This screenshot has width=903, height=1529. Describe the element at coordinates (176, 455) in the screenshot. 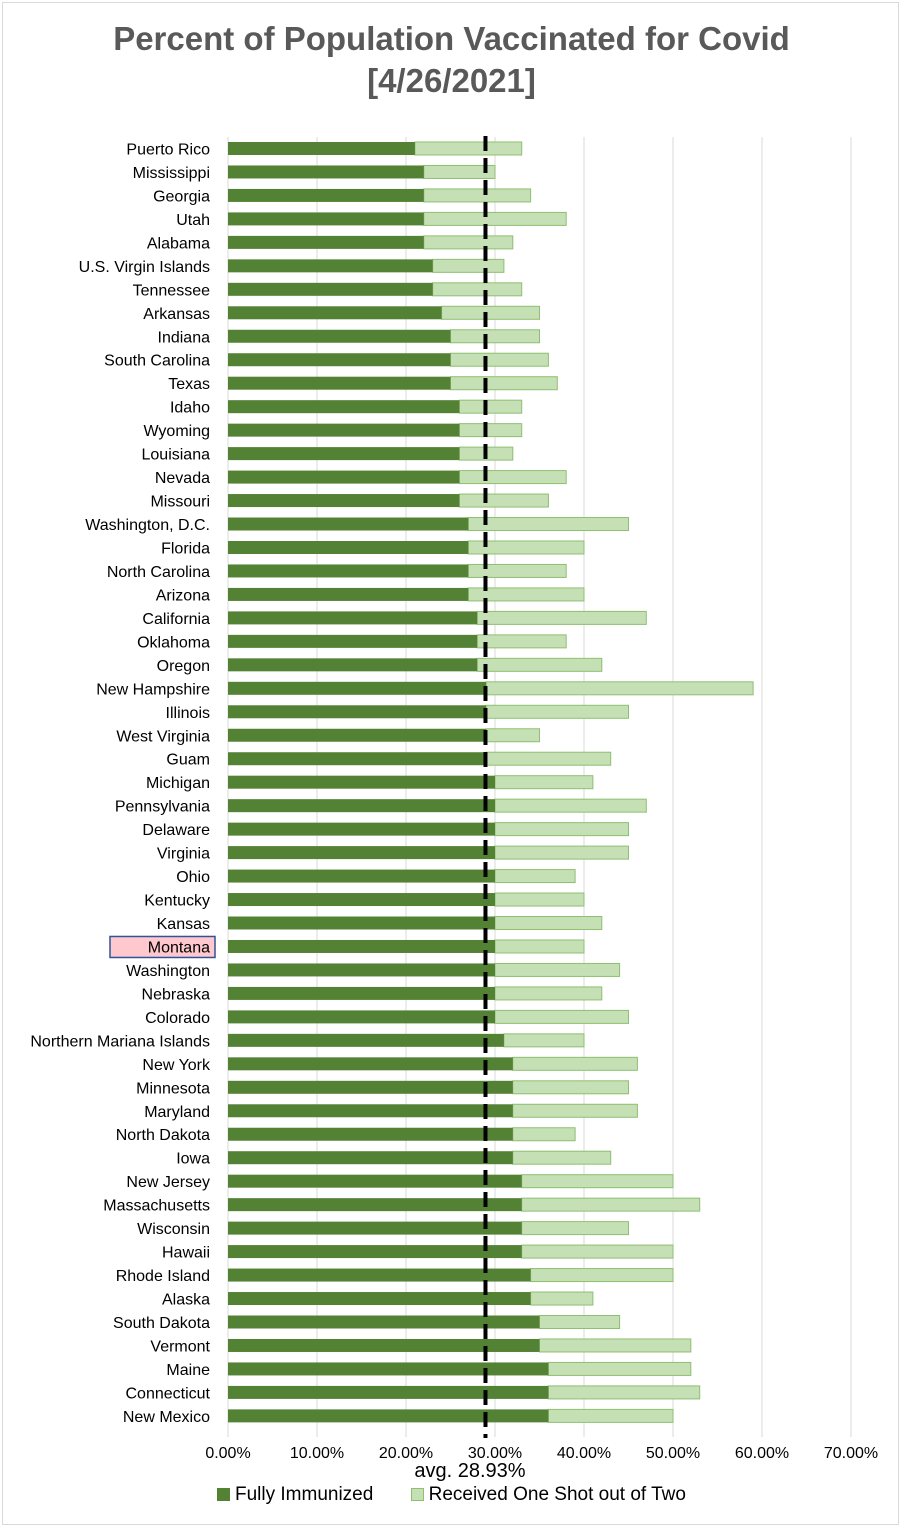

I see `category-label: Louisiana` at that location.